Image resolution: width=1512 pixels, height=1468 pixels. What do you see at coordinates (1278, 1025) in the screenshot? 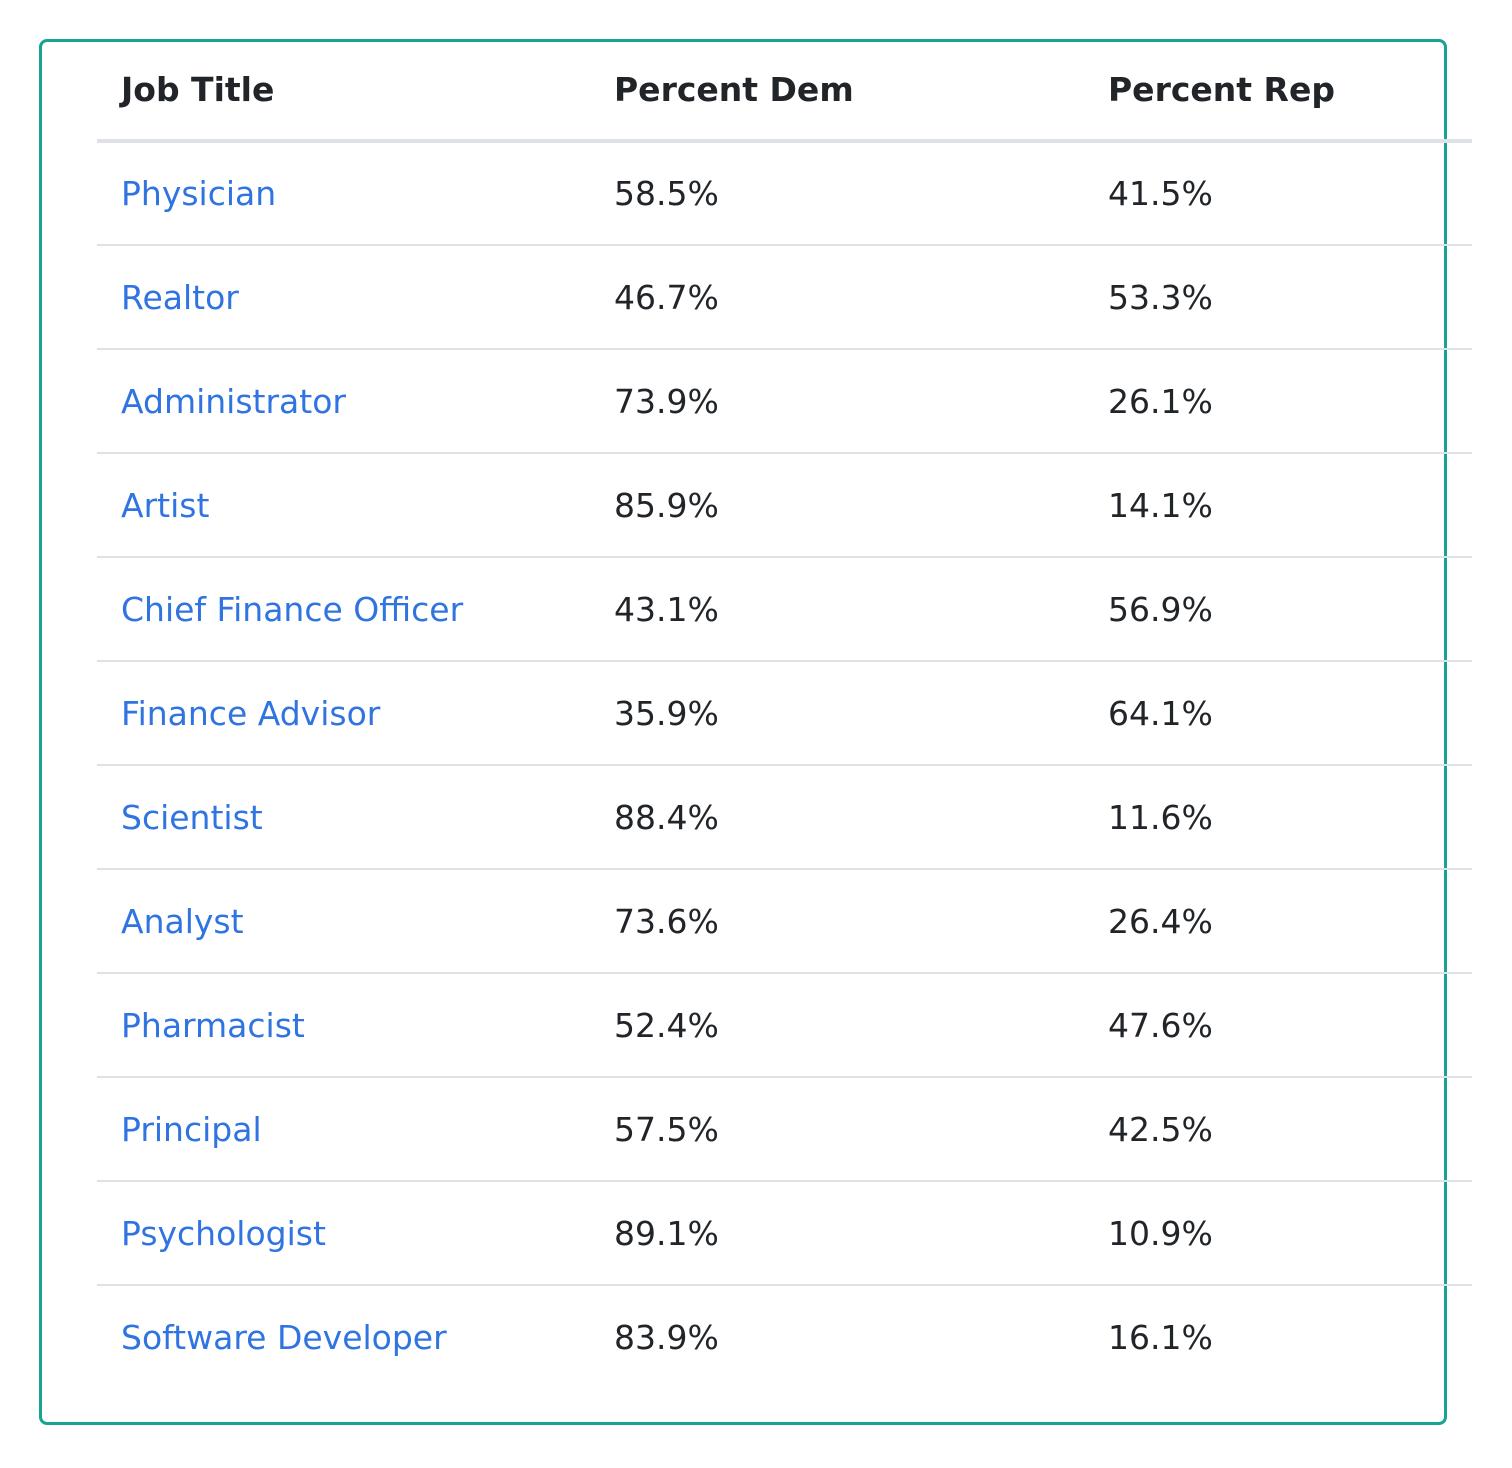
I see `rep-cell: 47.6%` at bounding box center [1278, 1025].